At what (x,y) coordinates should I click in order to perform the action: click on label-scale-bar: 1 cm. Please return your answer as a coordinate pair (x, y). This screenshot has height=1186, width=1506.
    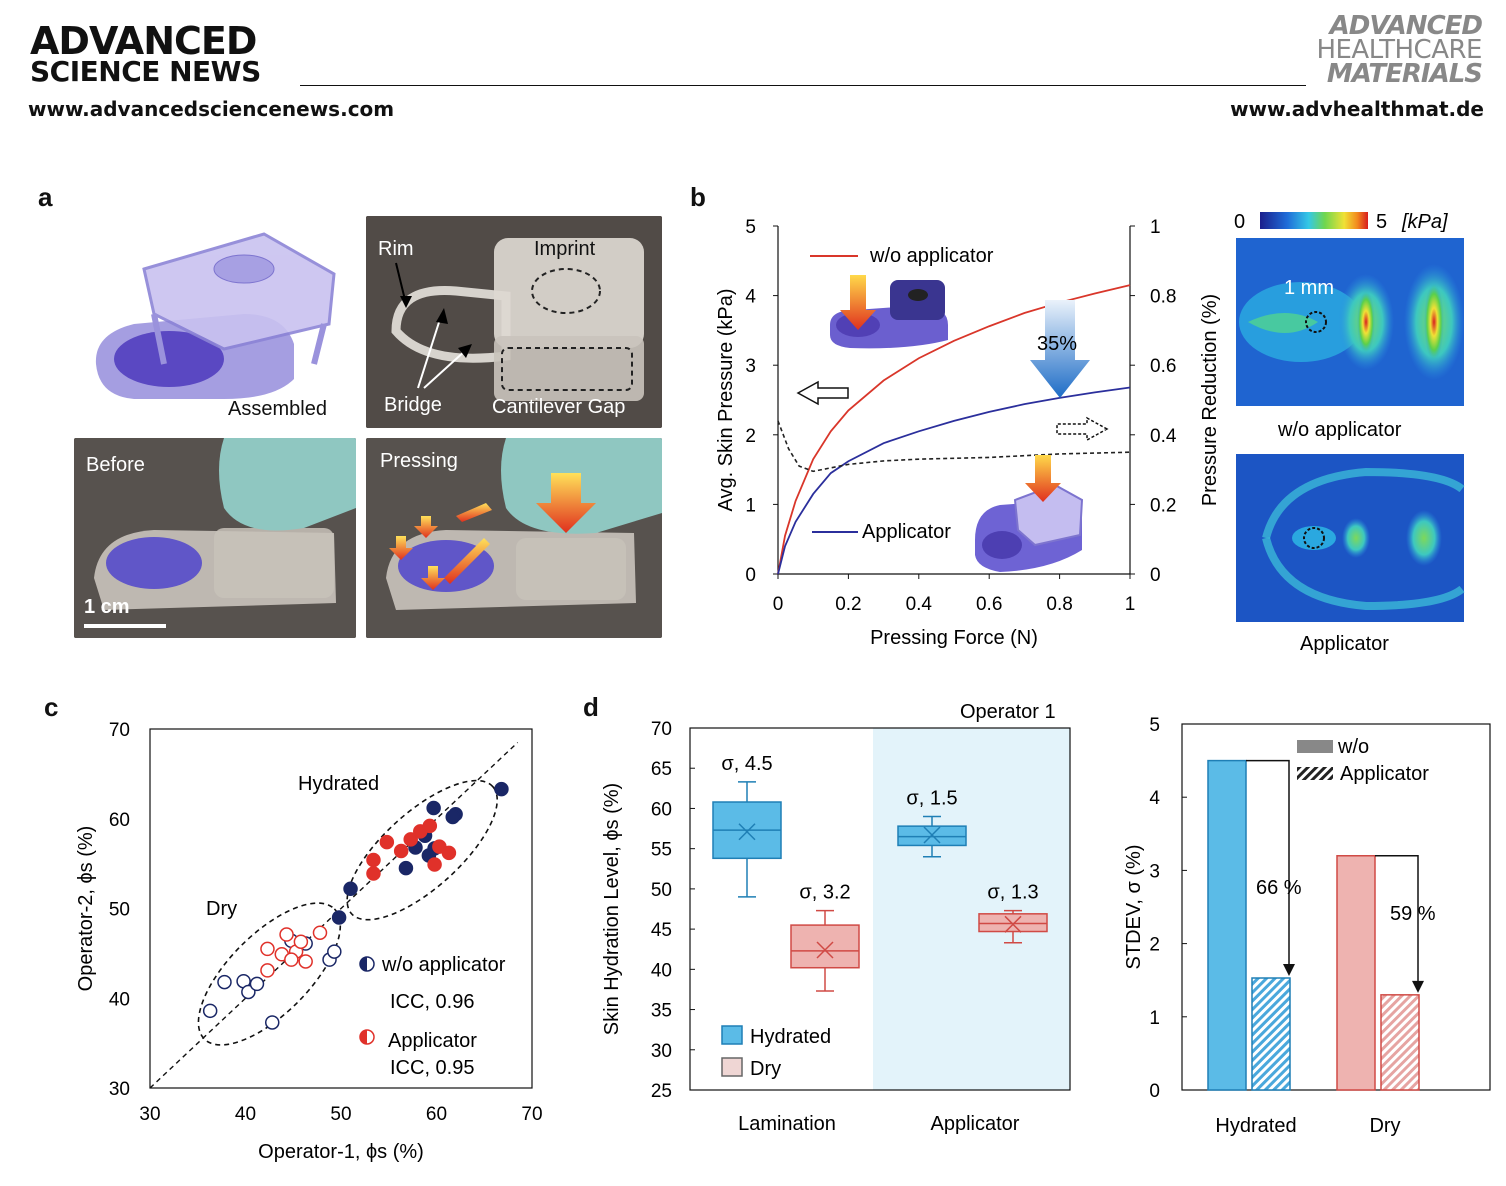
    Looking at the image, I should click on (107, 607).